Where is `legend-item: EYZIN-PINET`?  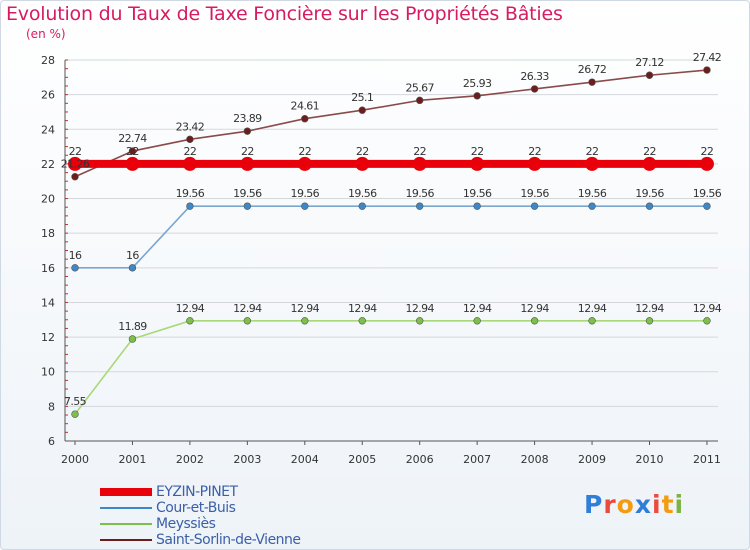 legend-item: EYZIN-PINET is located at coordinates (260, 492).